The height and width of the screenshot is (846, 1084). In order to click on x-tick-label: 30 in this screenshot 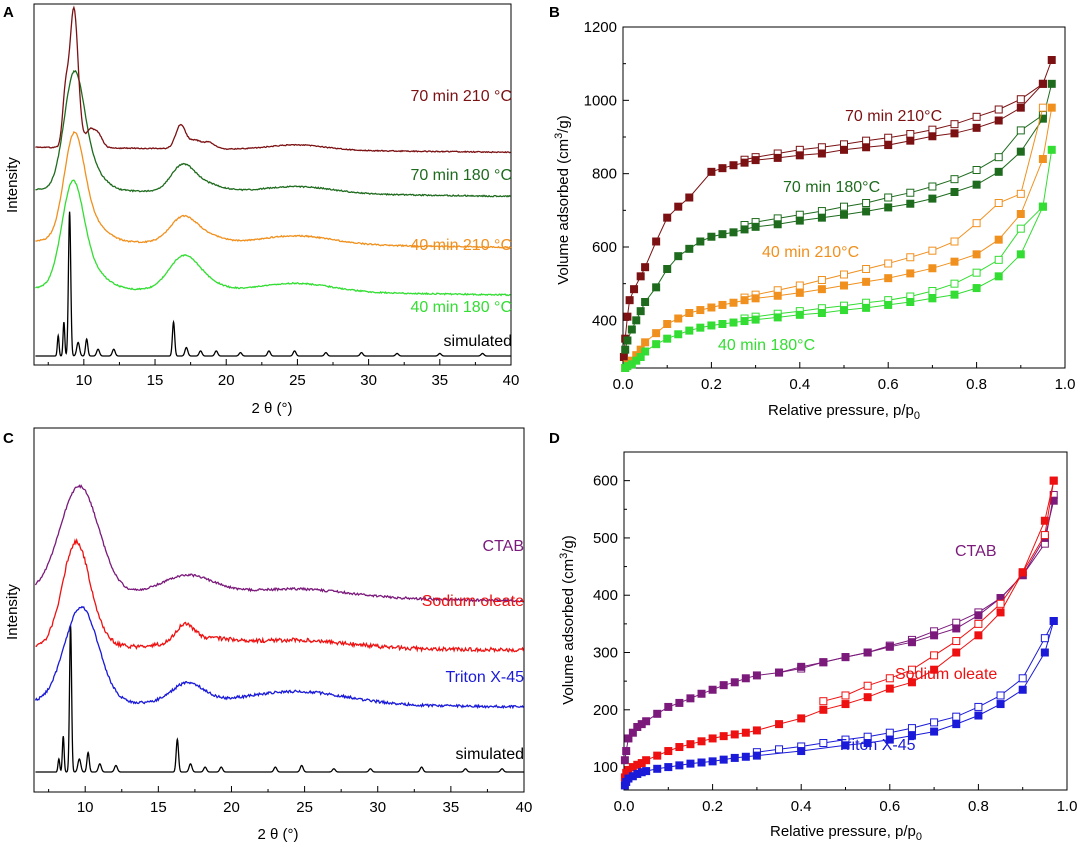, I will do `click(368, 380)`.